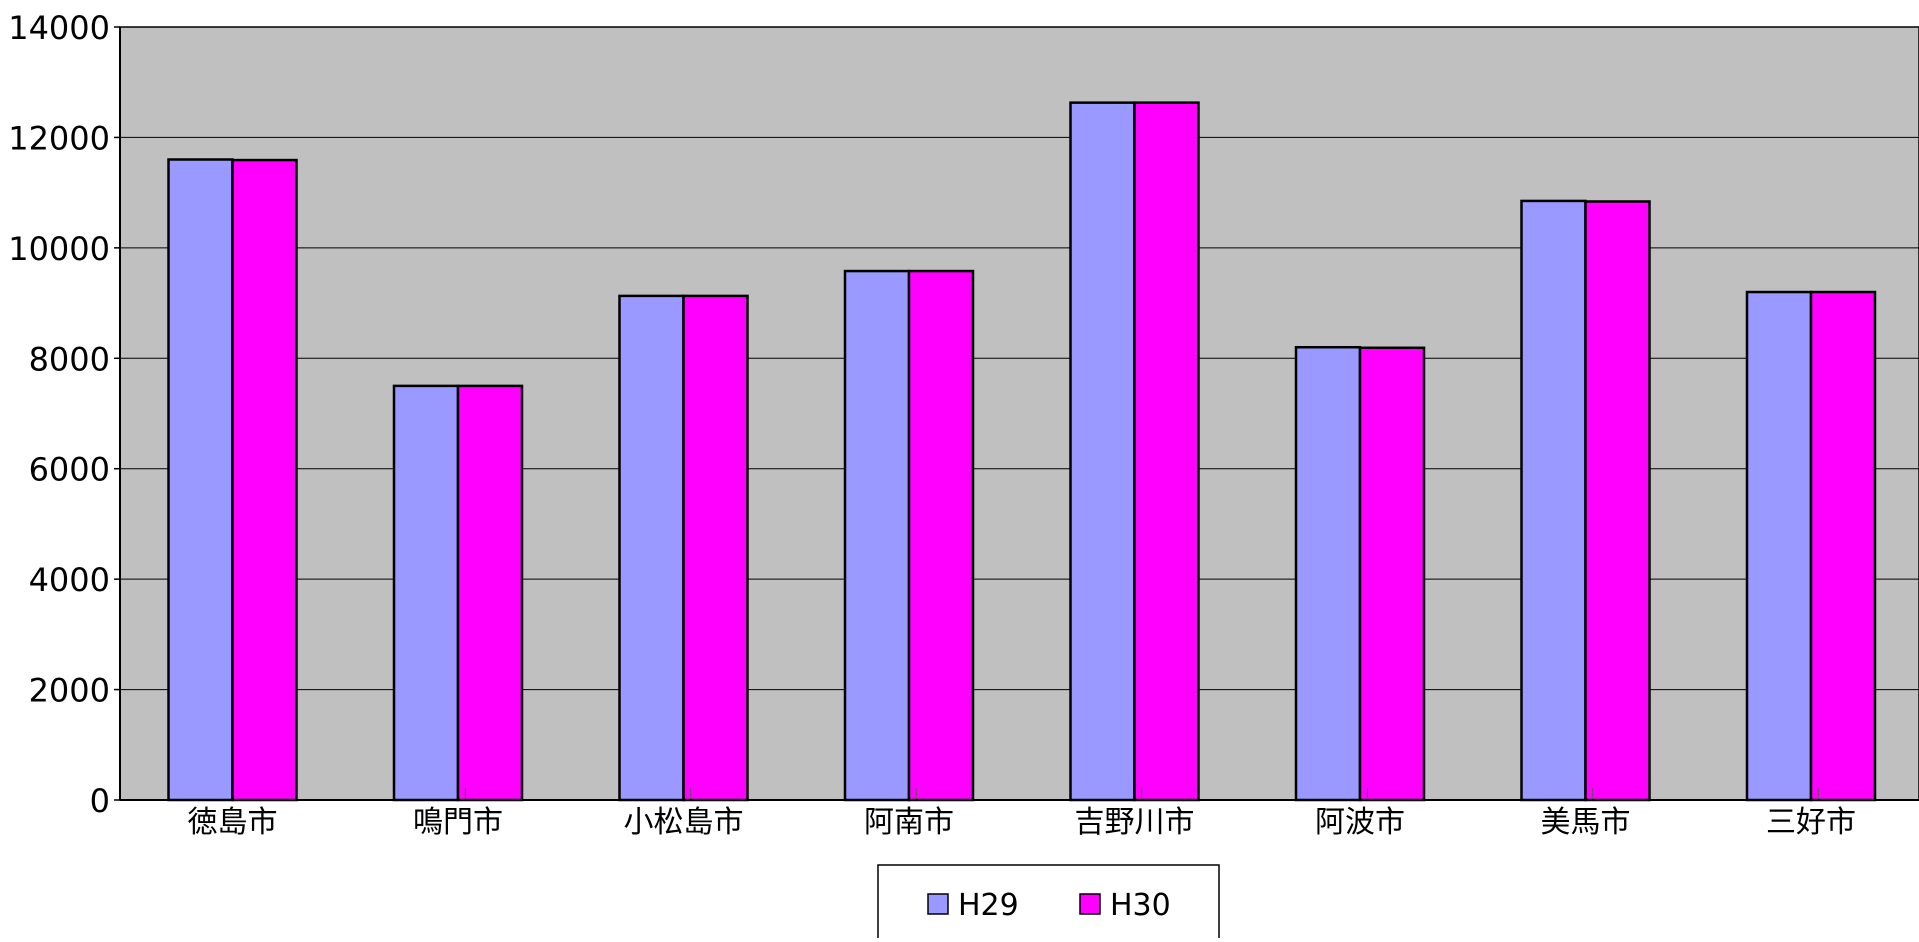  I want to click on x-tick-label: 小松島市, so click(684, 822).